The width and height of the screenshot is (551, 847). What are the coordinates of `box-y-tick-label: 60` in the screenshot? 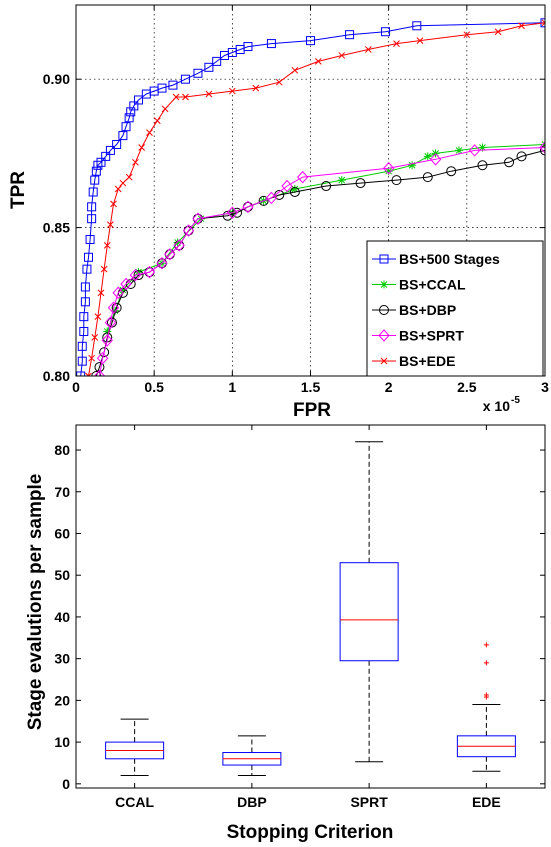 It's located at (62, 533).